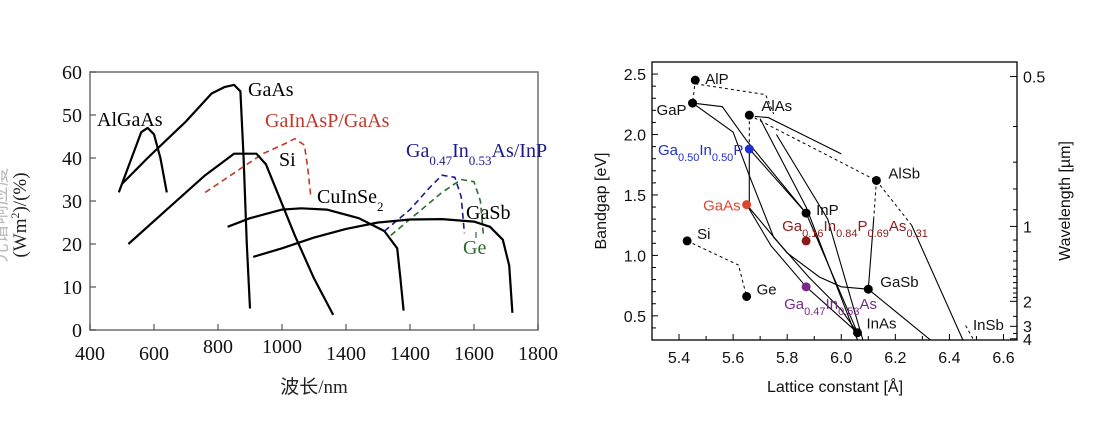 This screenshot has width=1097, height=432. What do you see at coordinates (635, 136) in the screenshot?
I see `y-tick-label: 2.0` at bounding box center [635, 136].